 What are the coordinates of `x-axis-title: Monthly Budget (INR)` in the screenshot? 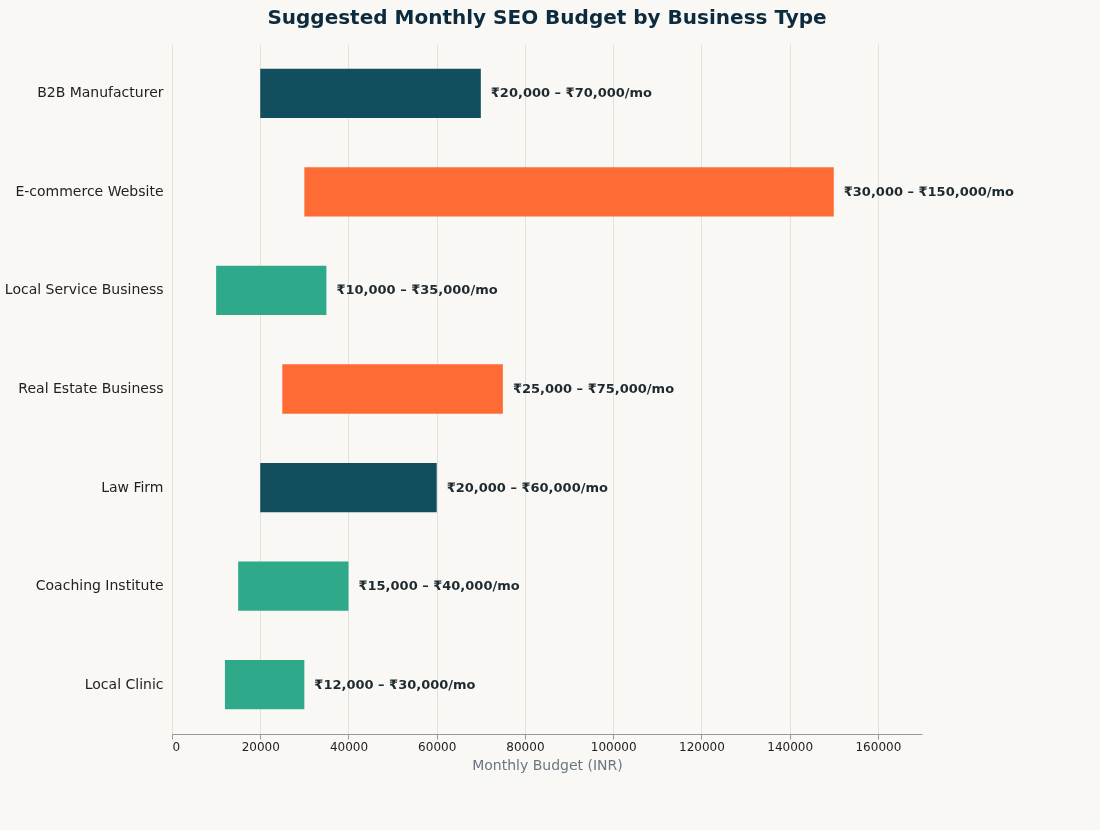 It's located at (547, 764).